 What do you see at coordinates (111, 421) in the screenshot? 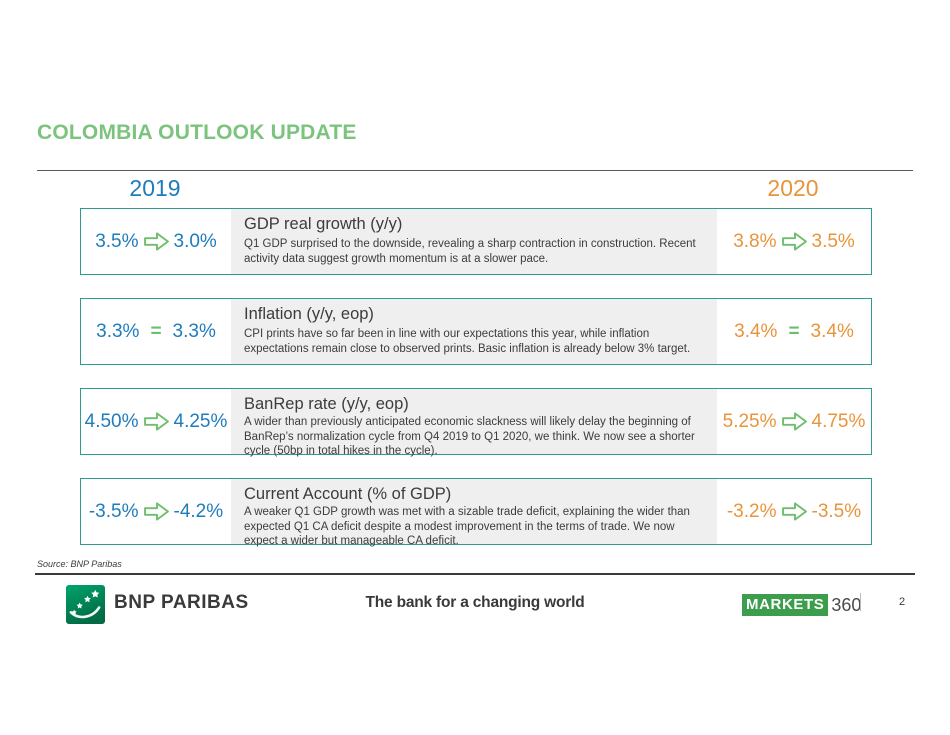
I see `banrep-2019-old-value: 4.50%` at bounding box center [111, 421].